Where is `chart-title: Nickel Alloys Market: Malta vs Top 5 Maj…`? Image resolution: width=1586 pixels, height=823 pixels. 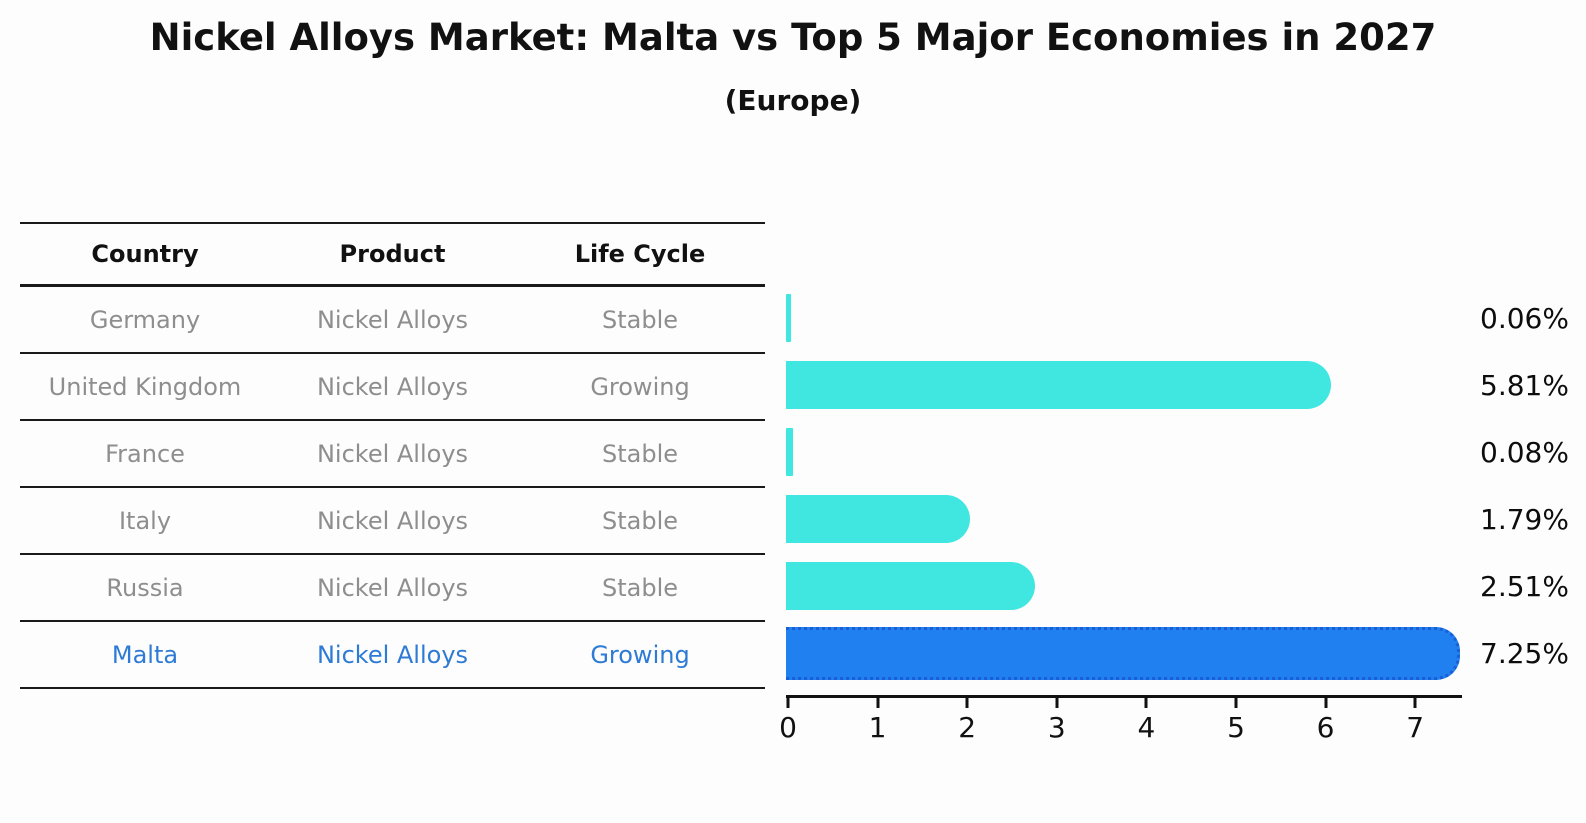 chart-title: Nickel Alloys Market: Malta vs Top 5 Maj… is located at coordinates (793, 37).